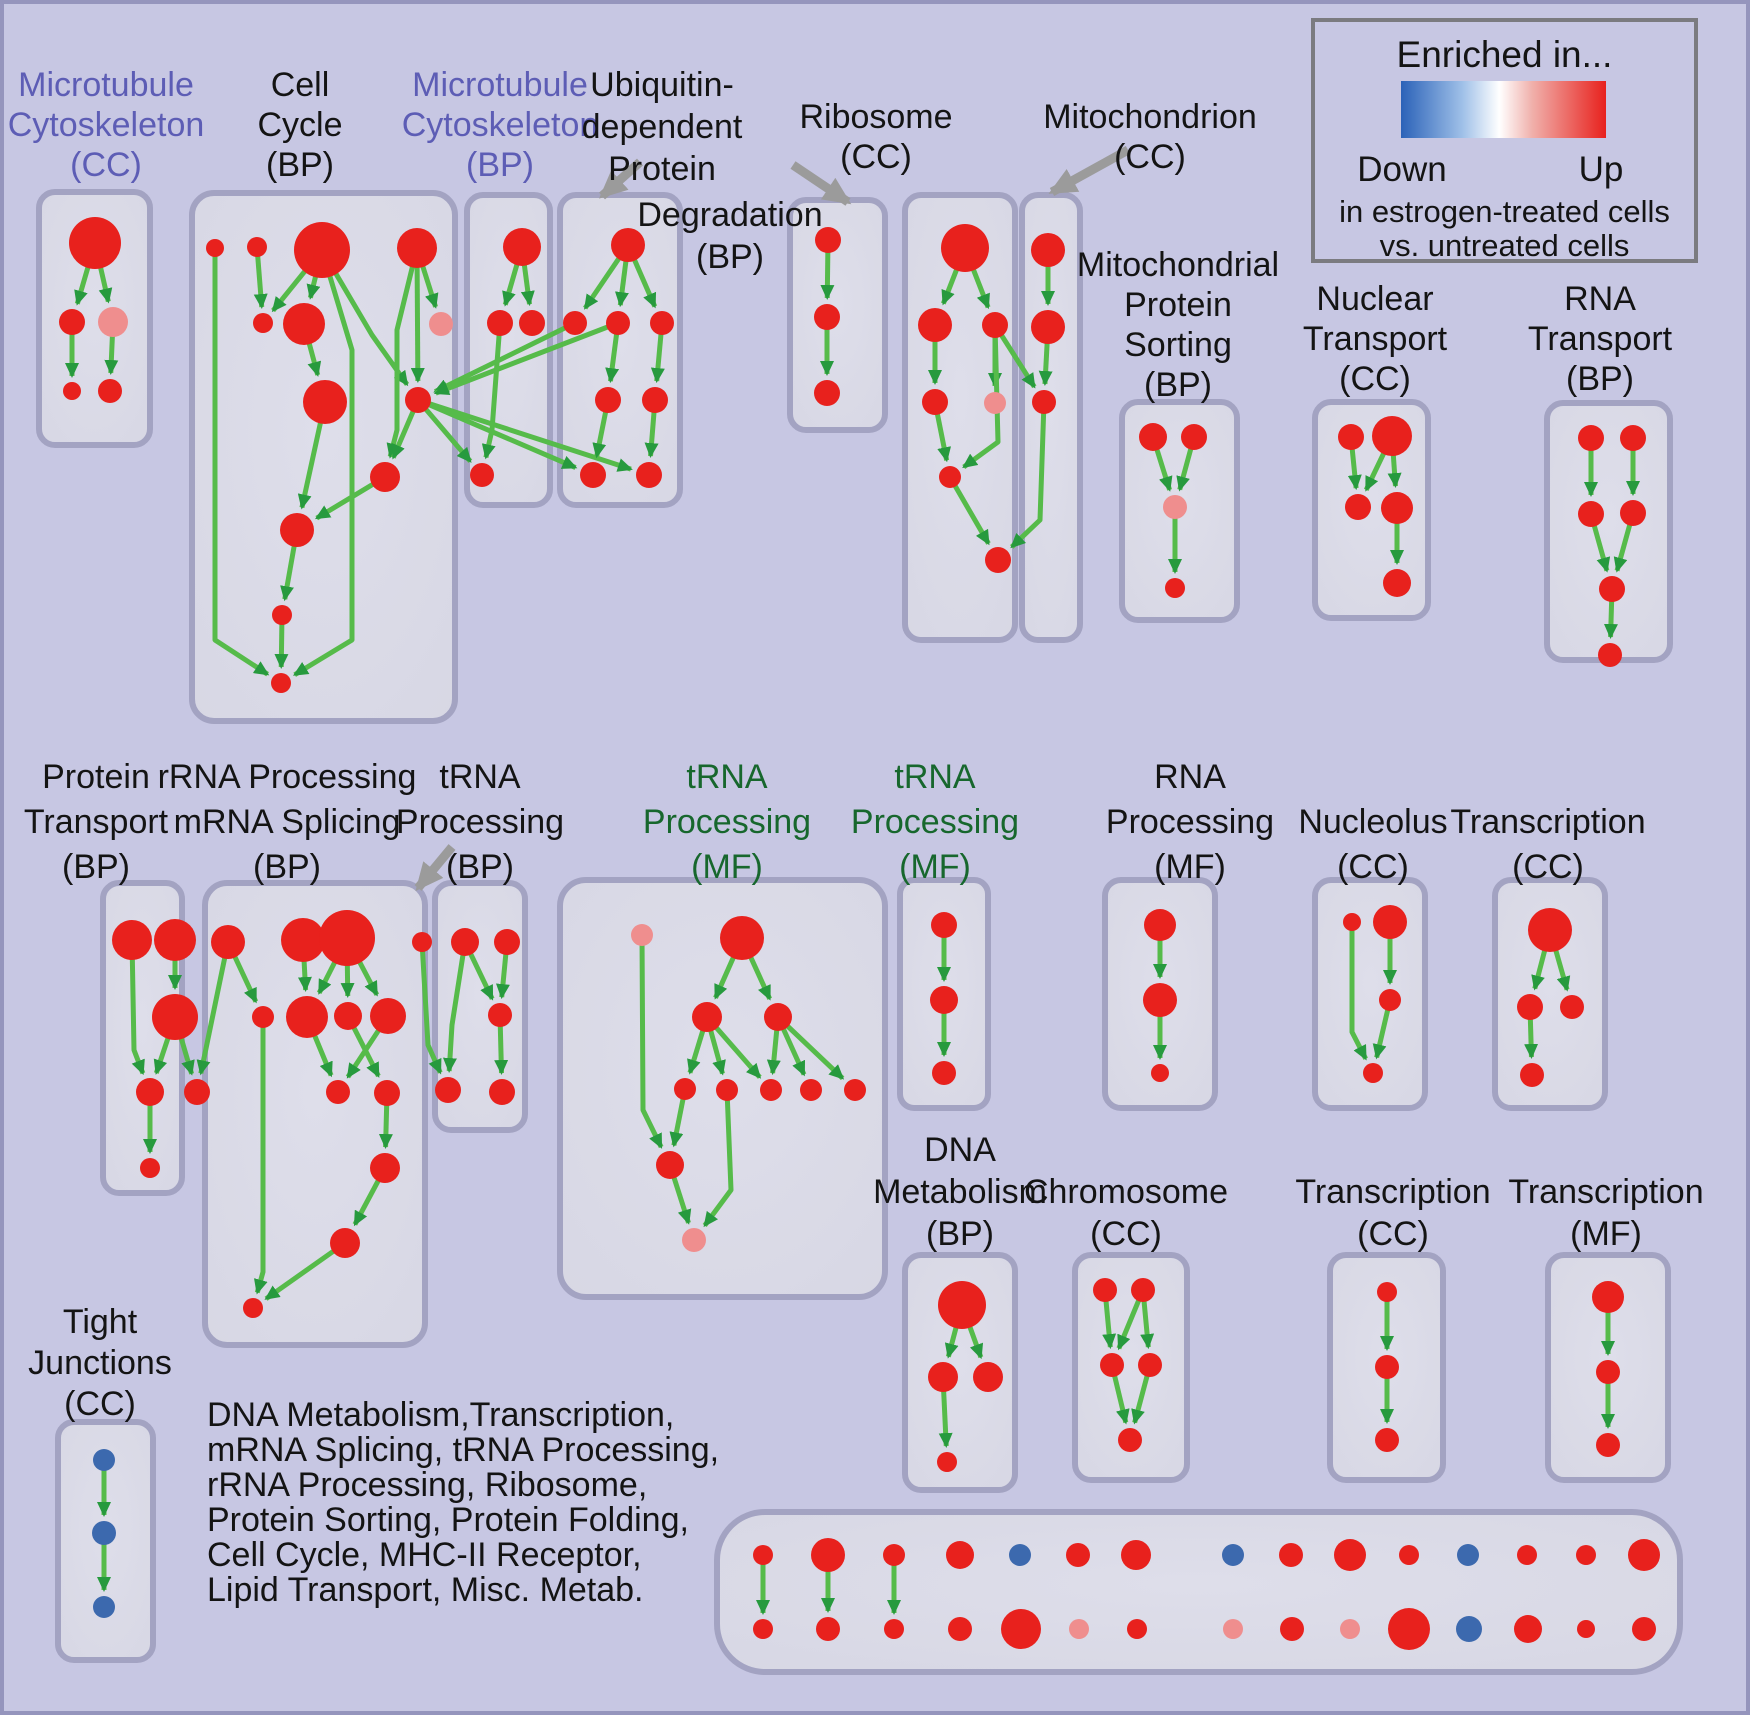  I want to click on cluster-label-line: Degradation, so click(730, 215).